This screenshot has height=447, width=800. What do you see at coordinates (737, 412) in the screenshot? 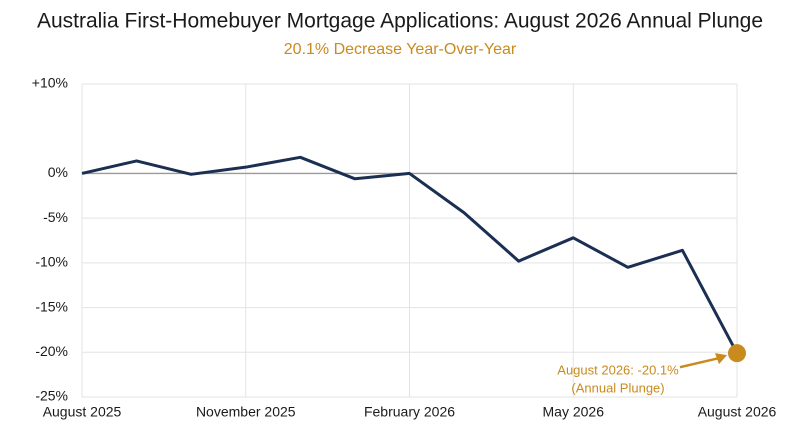
I see `x-tick-label: August 2026` at bounding box center [737, 412].